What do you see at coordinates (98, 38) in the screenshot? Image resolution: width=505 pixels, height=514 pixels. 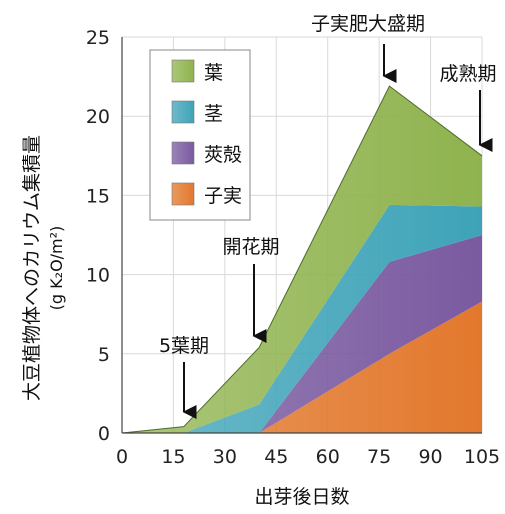 I see `y-tick-label: 25` at bounding box center [98, 38].